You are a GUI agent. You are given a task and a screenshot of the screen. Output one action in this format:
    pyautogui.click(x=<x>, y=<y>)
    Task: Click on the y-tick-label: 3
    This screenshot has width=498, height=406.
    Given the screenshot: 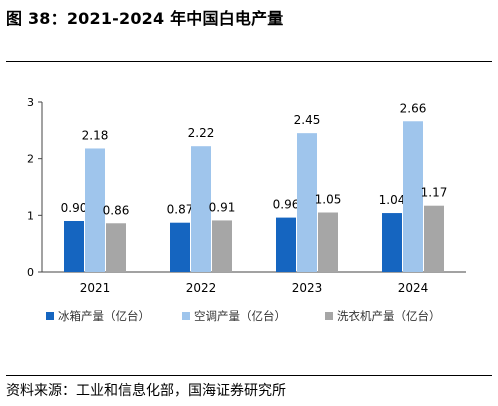 What is the action you would take?
    pyautogui.click(x=30, y=102)
    